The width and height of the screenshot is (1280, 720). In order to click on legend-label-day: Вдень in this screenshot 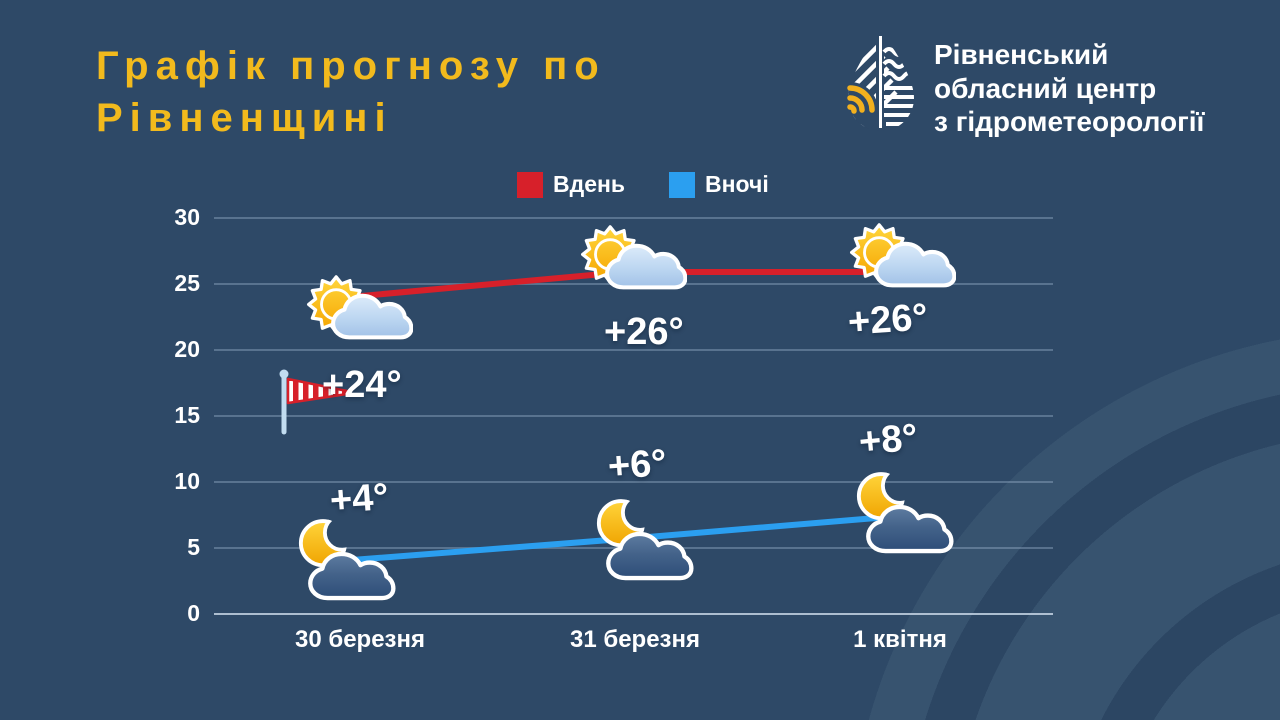, I will do `click(589, 184)`.